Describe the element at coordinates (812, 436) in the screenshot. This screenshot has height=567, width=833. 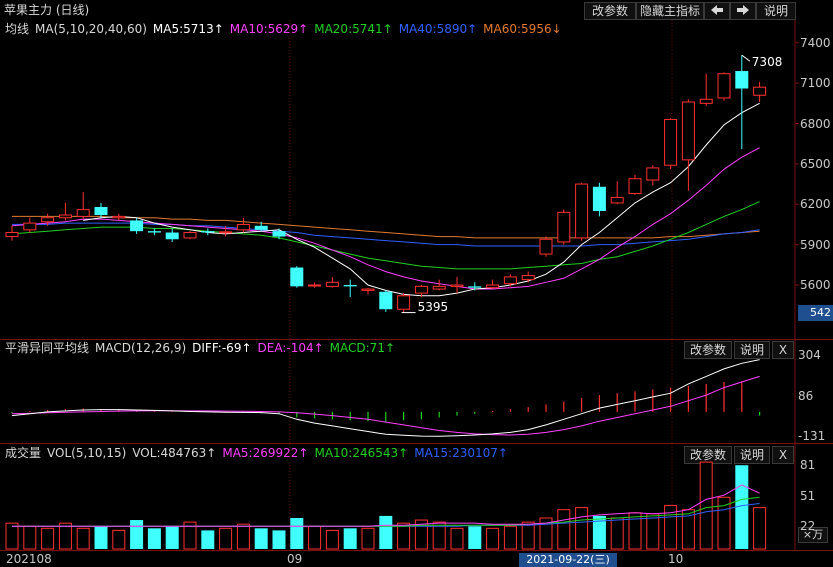
I see `macd-axis-label: -131` at that location.